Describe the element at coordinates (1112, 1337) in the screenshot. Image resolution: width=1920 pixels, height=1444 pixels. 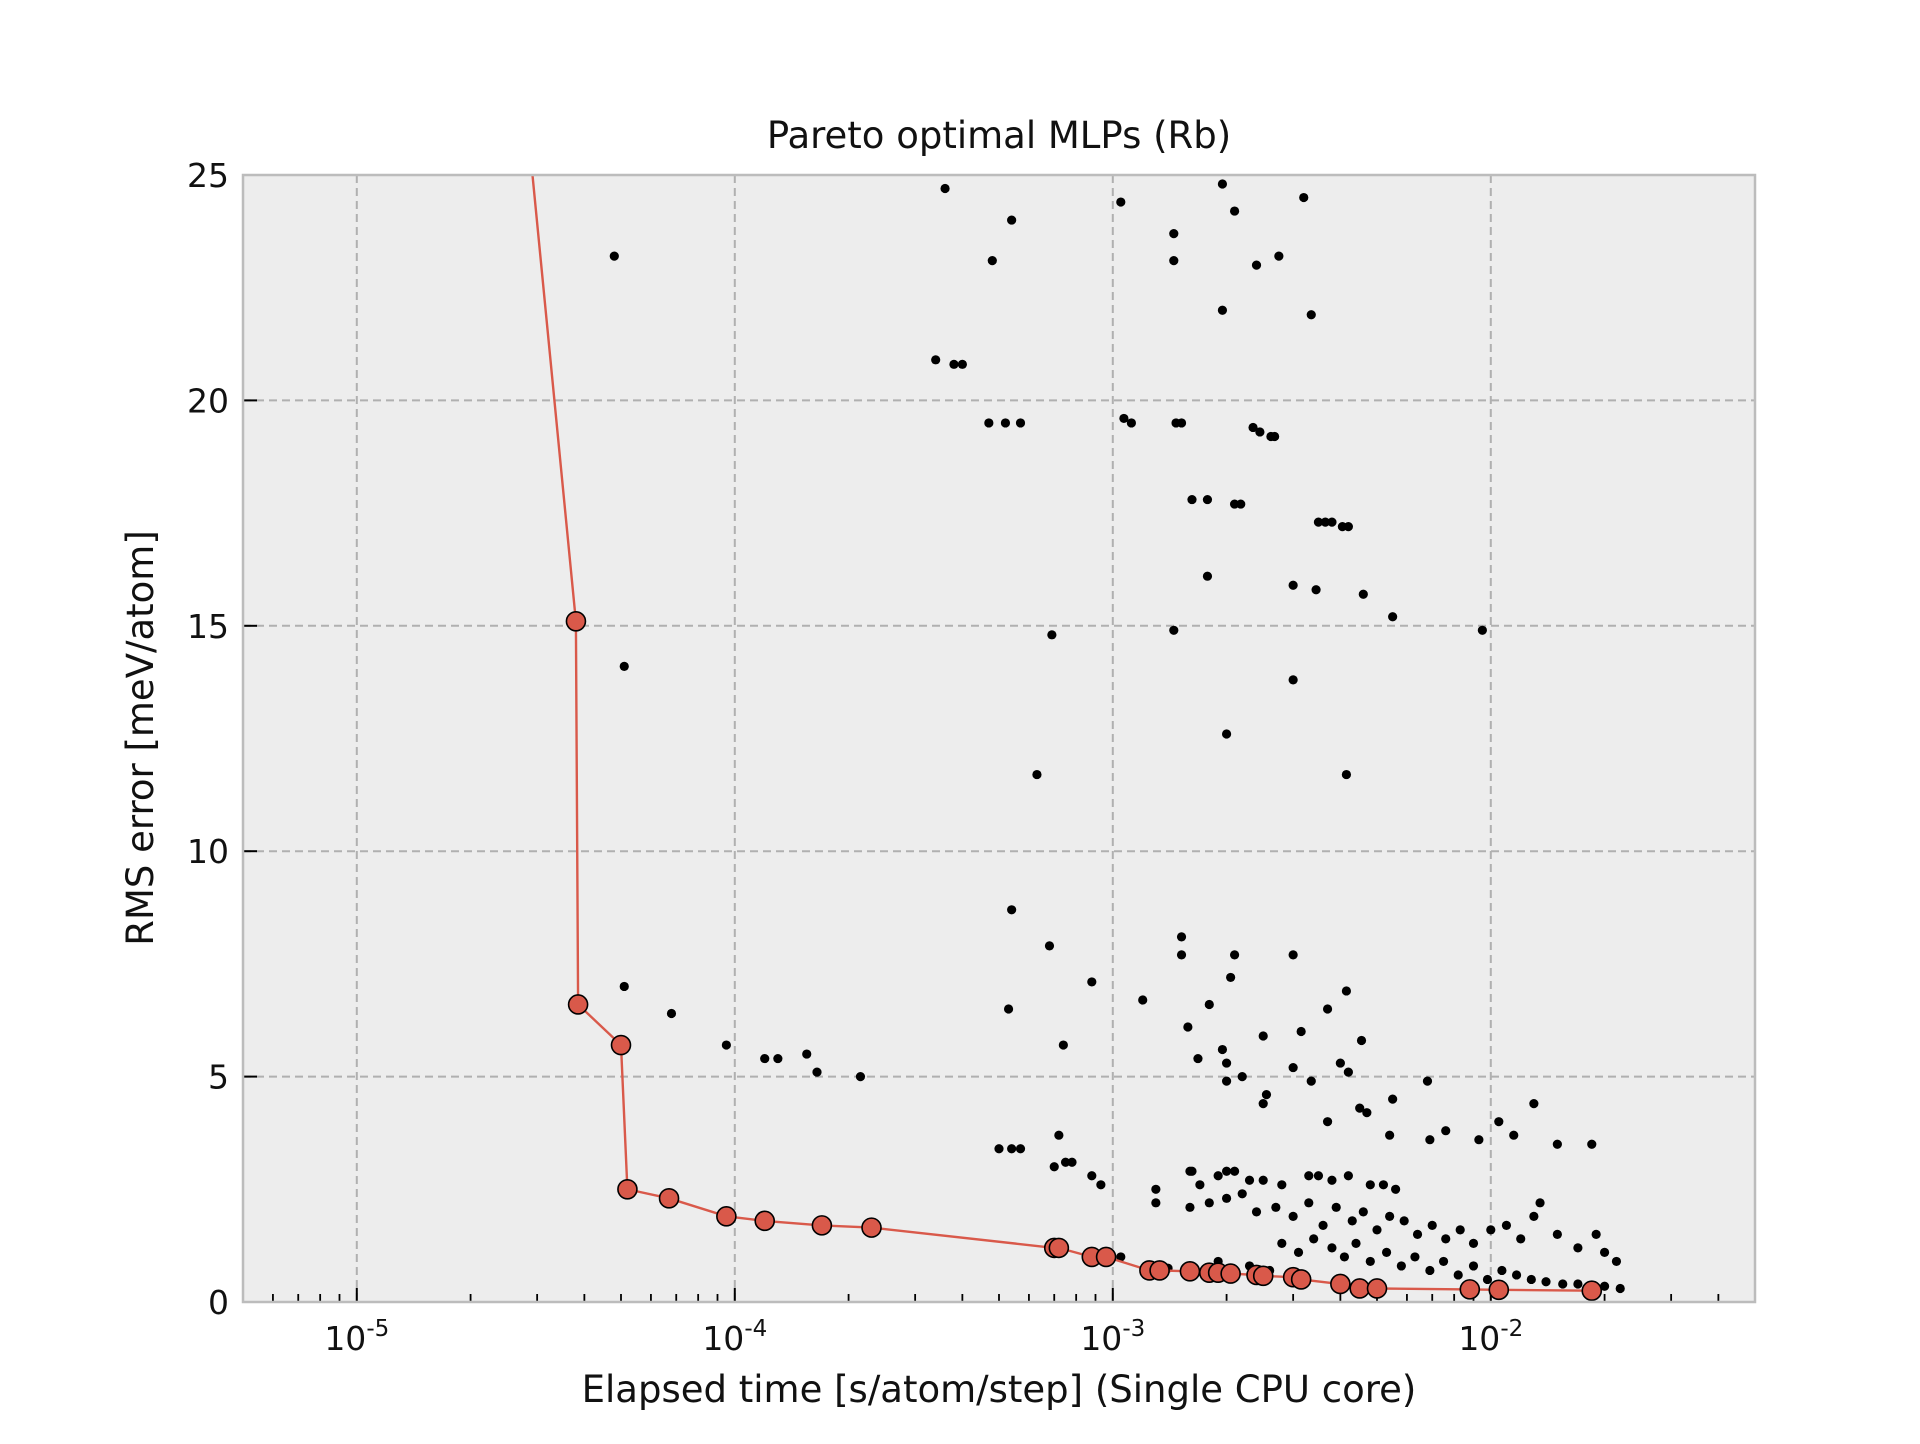
I see `x-tick-label: 10⁻³` at that location.